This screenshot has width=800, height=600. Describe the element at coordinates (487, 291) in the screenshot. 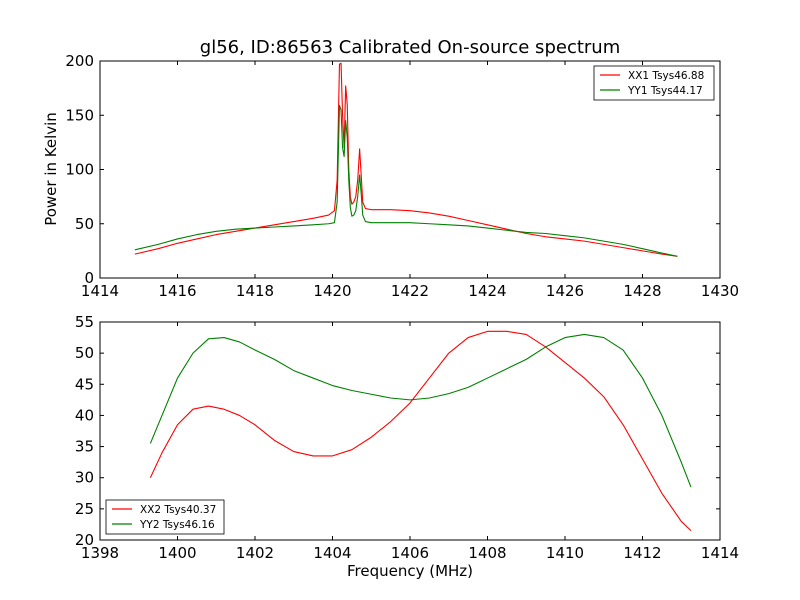

I see `x-tick-label: 1424` at that location.